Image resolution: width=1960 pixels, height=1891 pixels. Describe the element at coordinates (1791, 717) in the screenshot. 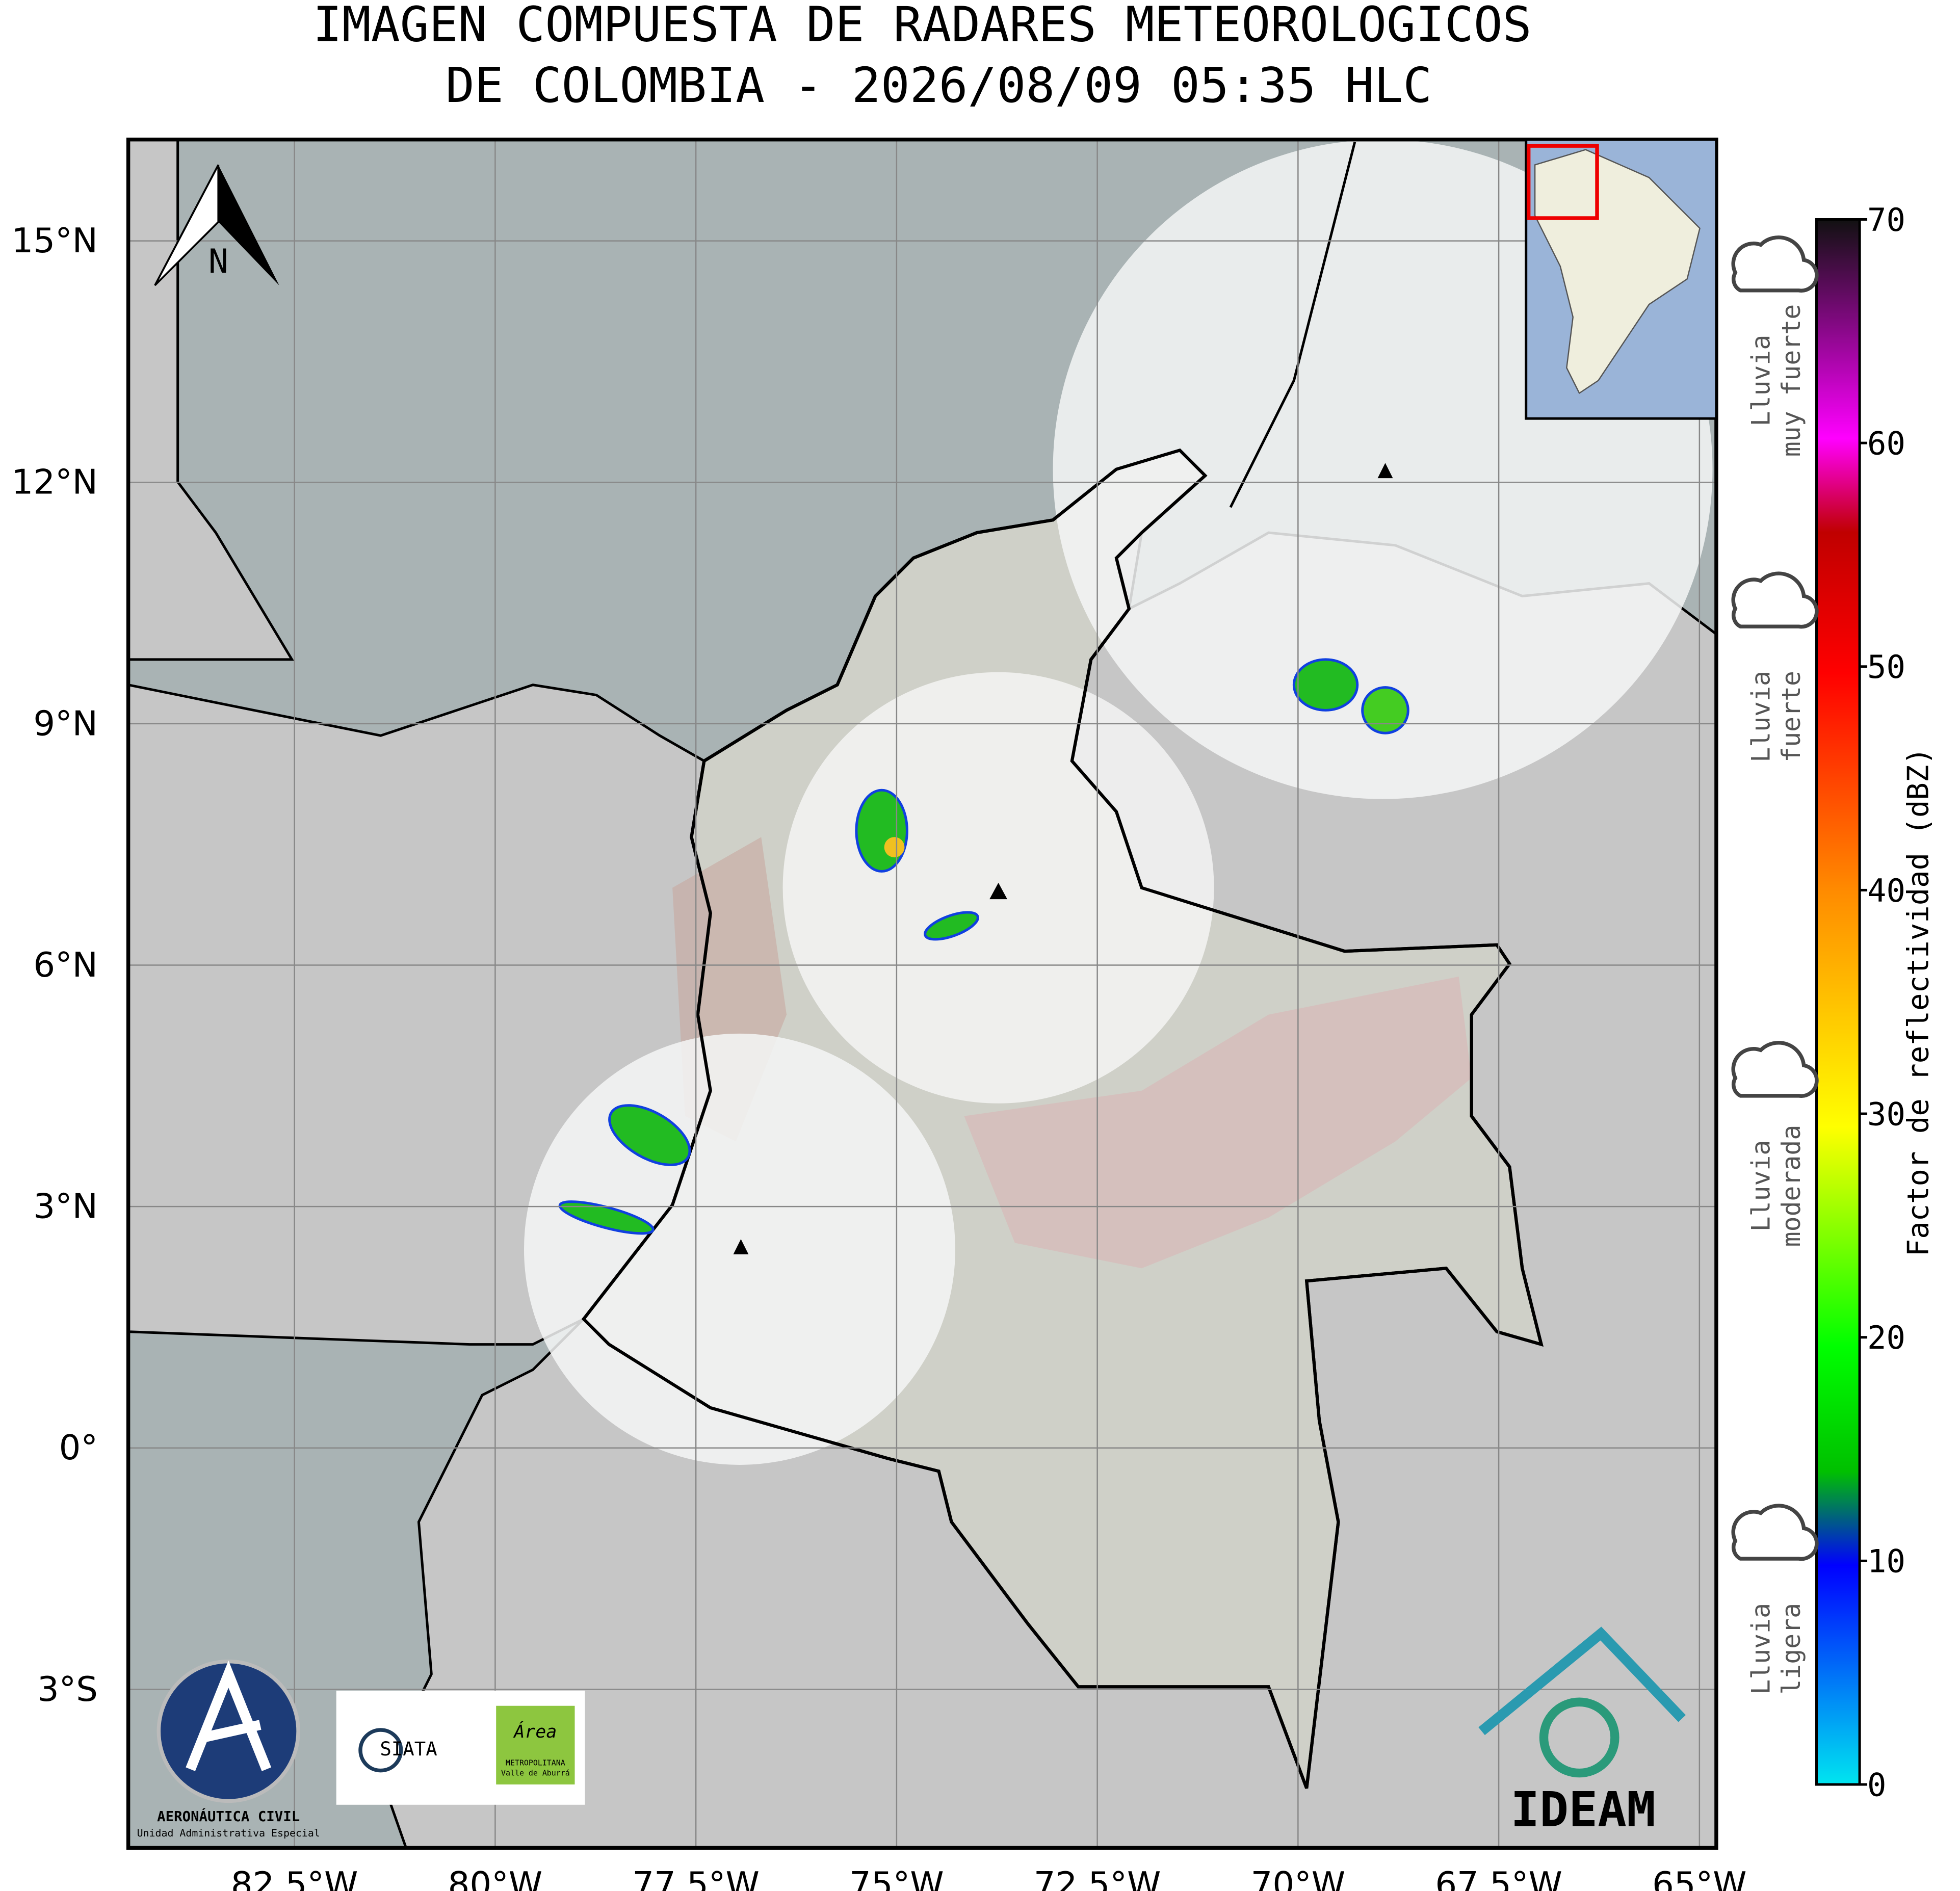

I see `rain-label: fuerte` at that location.